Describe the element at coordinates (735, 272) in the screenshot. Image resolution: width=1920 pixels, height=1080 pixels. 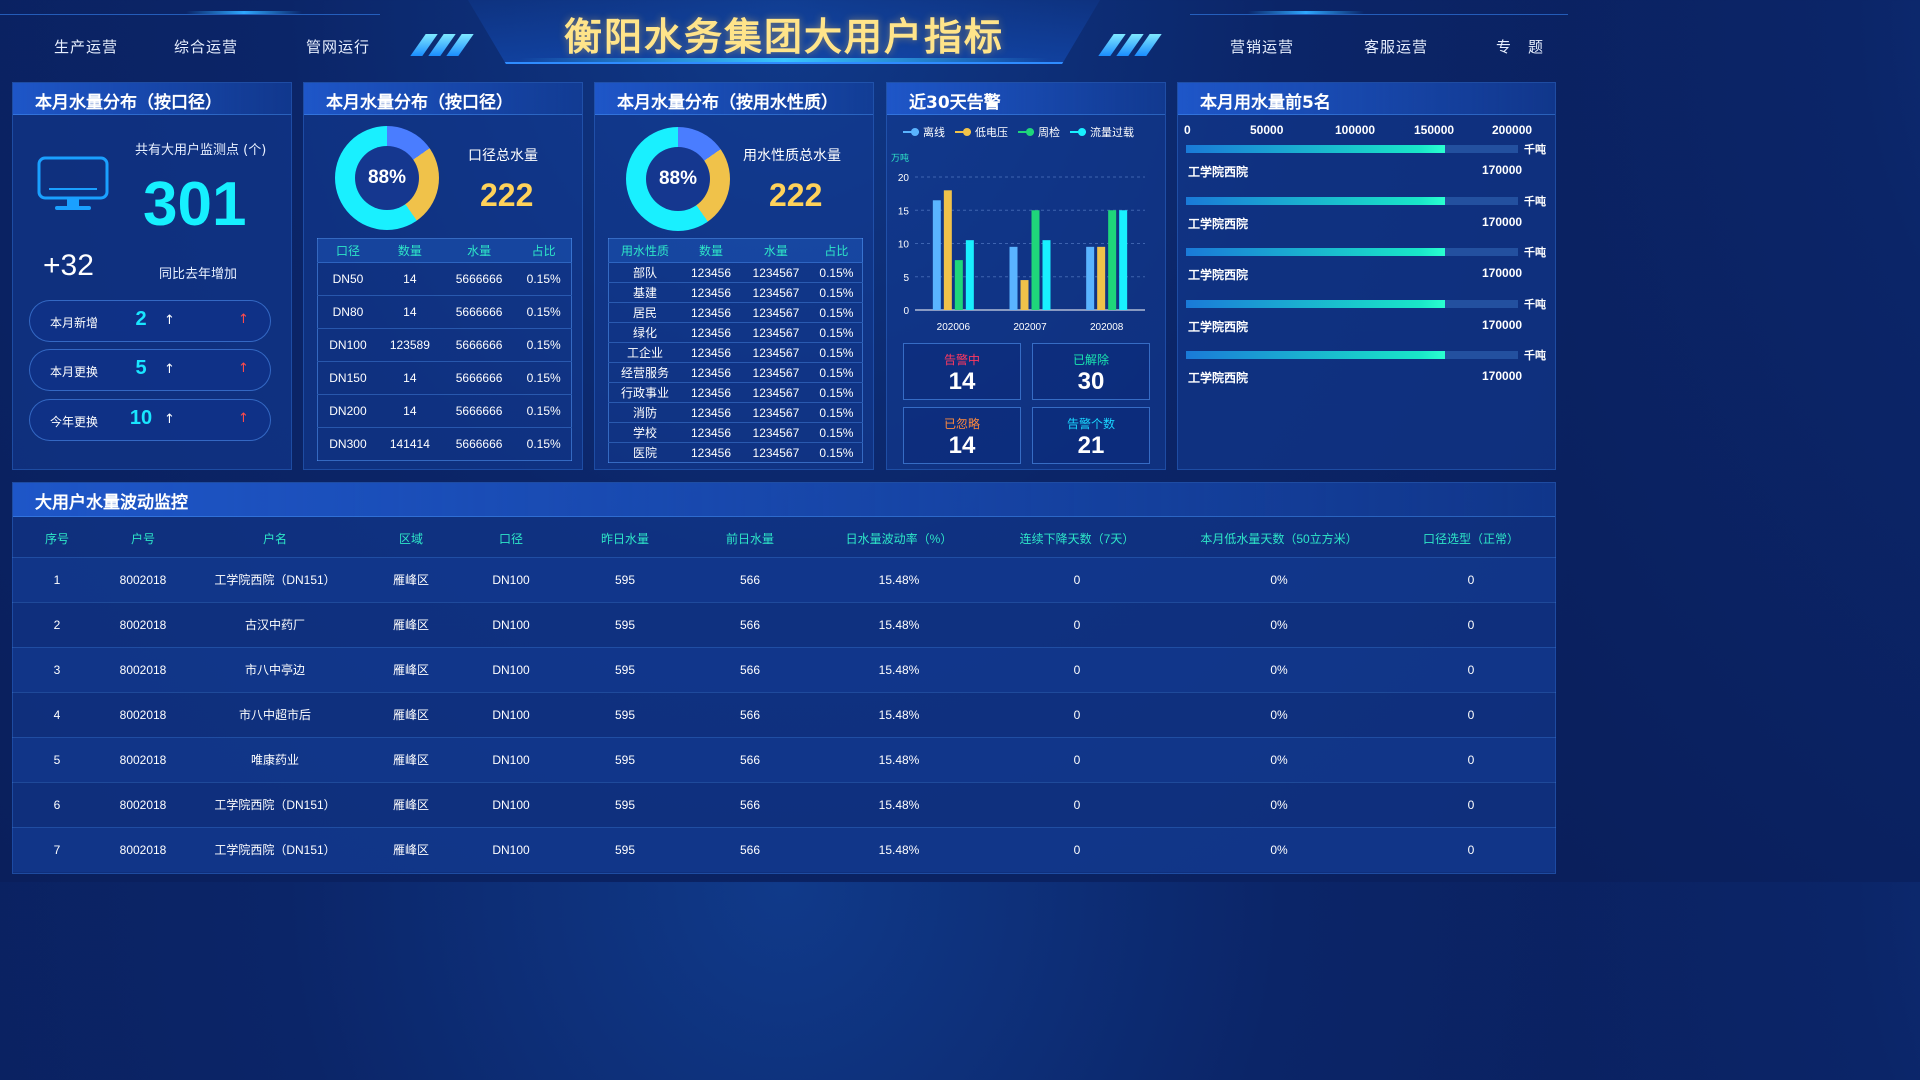
I see `table-row: 部队 123456 1234567 0.15%` at that location.